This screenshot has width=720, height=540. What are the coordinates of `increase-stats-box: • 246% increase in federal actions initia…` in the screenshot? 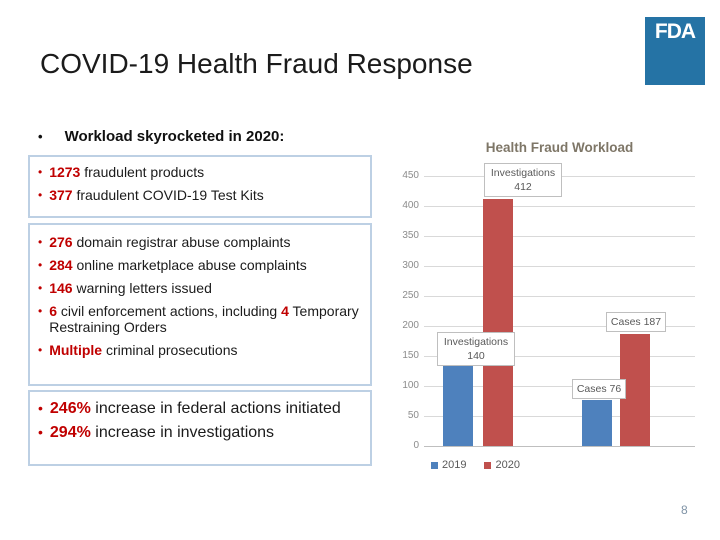 It's located at (200, 428).